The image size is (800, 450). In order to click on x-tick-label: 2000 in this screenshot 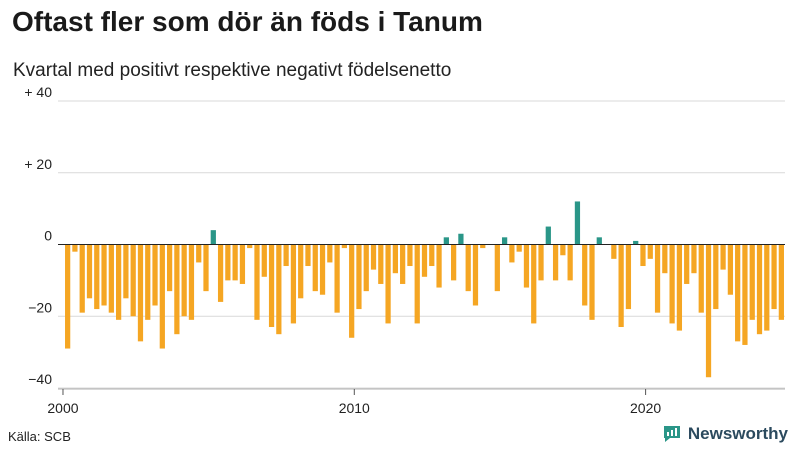, I will do `click(62, 408)`.